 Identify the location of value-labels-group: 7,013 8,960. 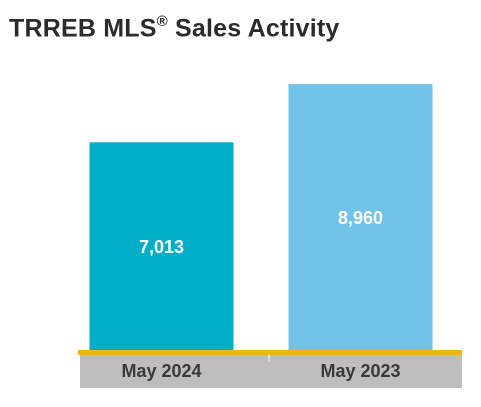
(261, 232).